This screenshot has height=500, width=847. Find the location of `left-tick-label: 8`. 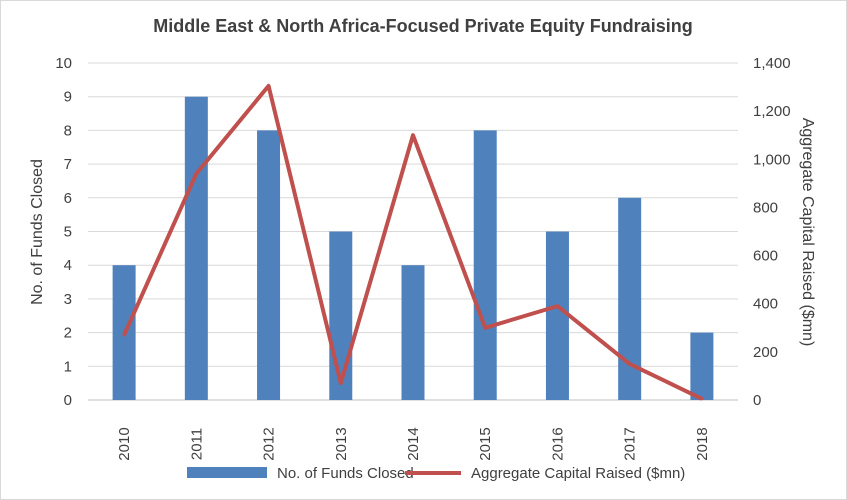

left-tick-label: 8 is located at coordinates (68, 130).